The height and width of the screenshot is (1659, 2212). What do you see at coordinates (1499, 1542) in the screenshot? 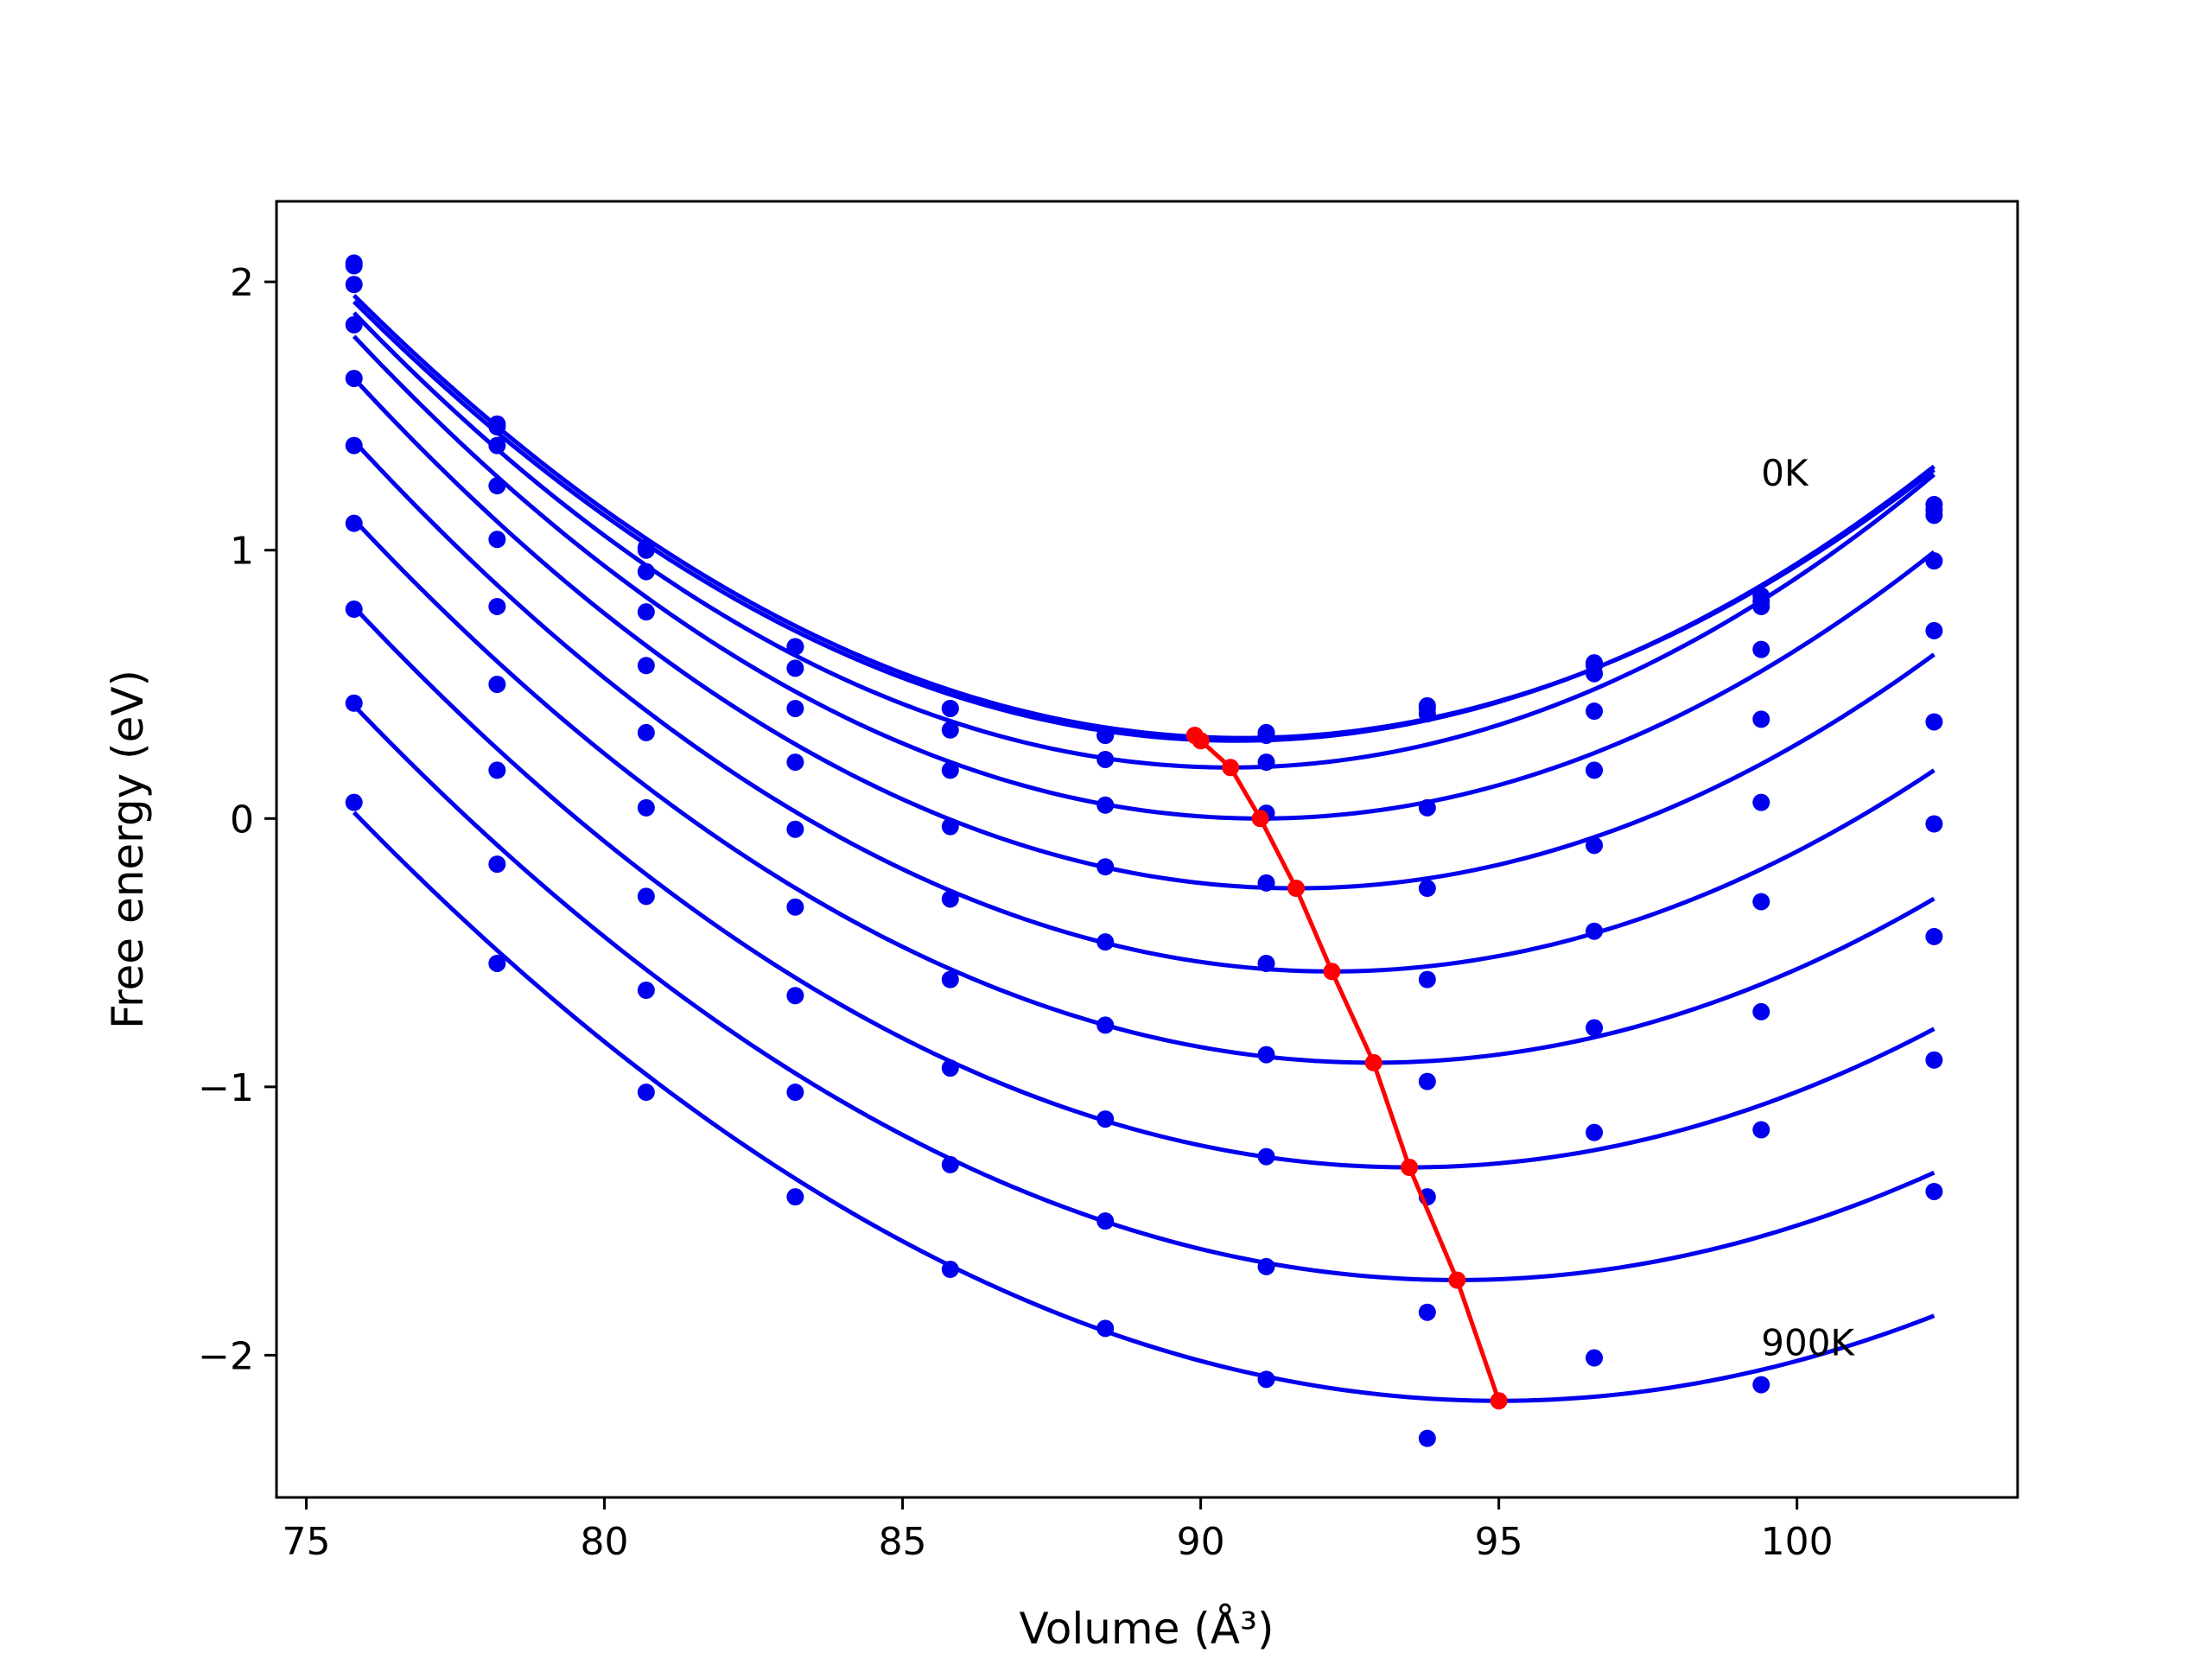
I see `x-tick-label: 95` at bounding box center [1499, 1542].